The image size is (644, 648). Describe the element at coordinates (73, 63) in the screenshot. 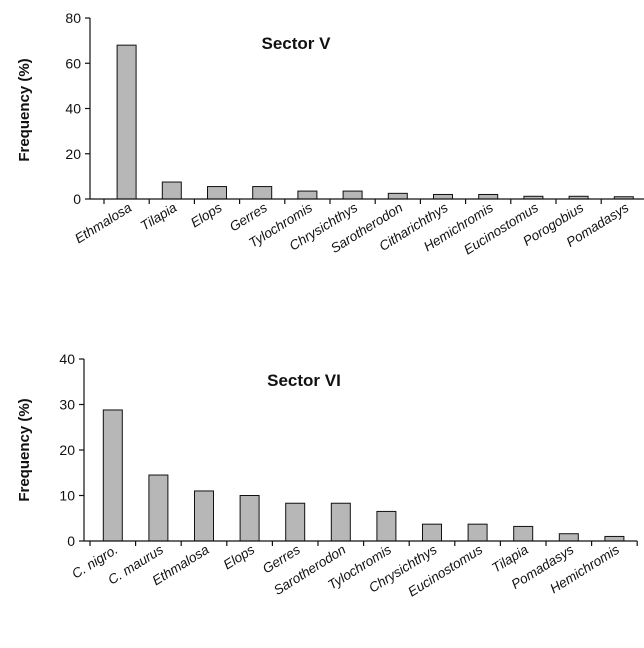

I see `y-tick-label: 60` at that location.